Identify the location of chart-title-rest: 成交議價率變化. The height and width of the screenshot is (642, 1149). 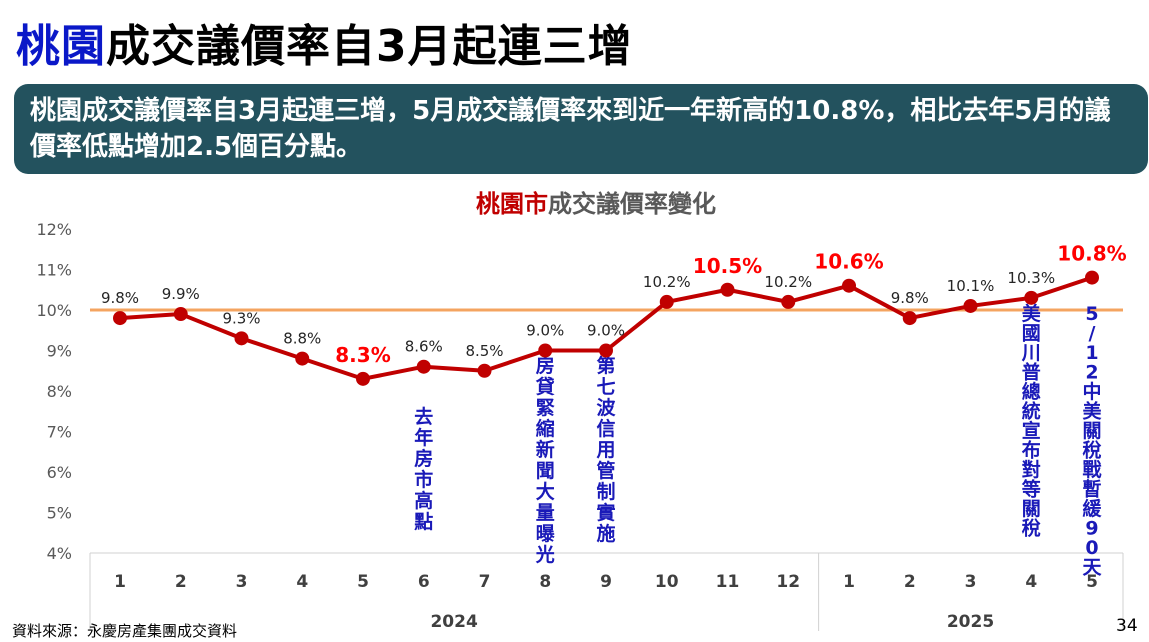
(632, 204).